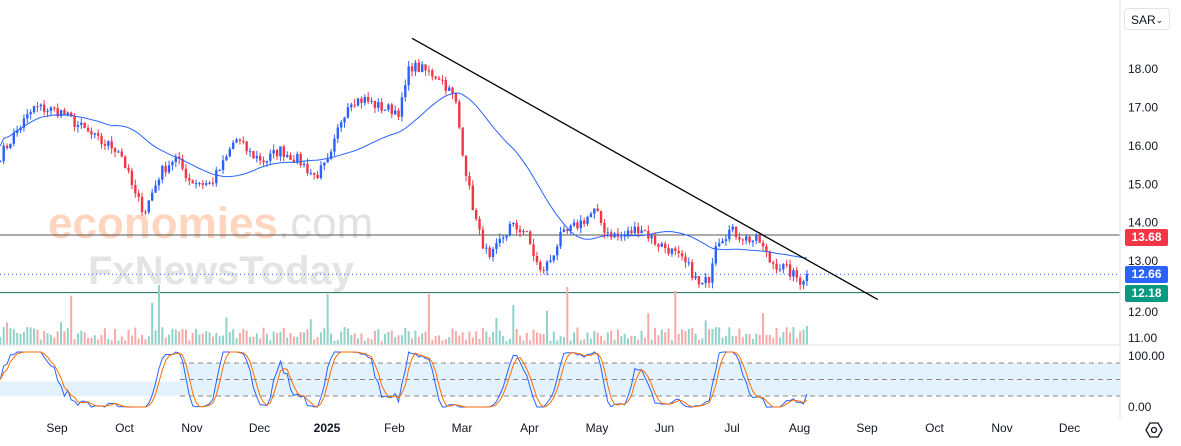  Describe the element at coordinates (90, 388) in the screenshot. I see `oscillator-band-left` at that location.